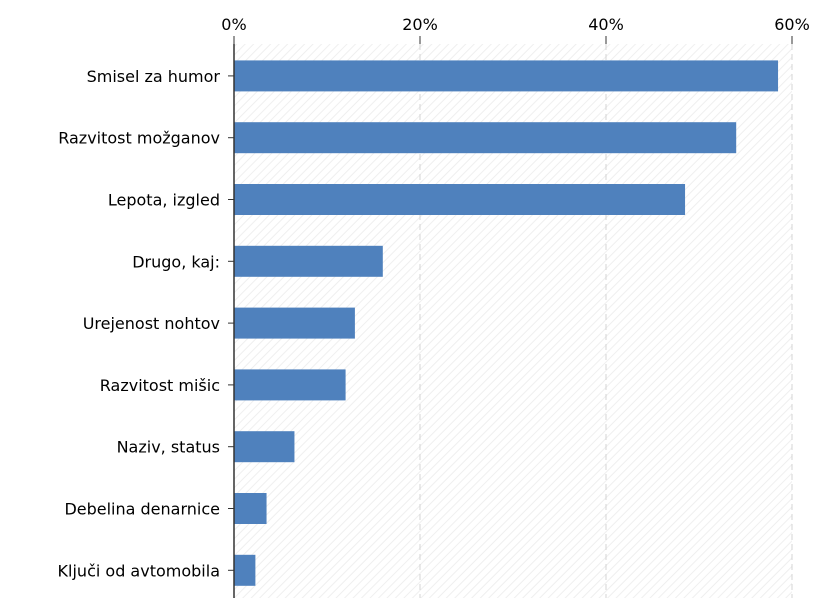  I want to click on category-label: Drugo, kaj:, so click(176, 261).